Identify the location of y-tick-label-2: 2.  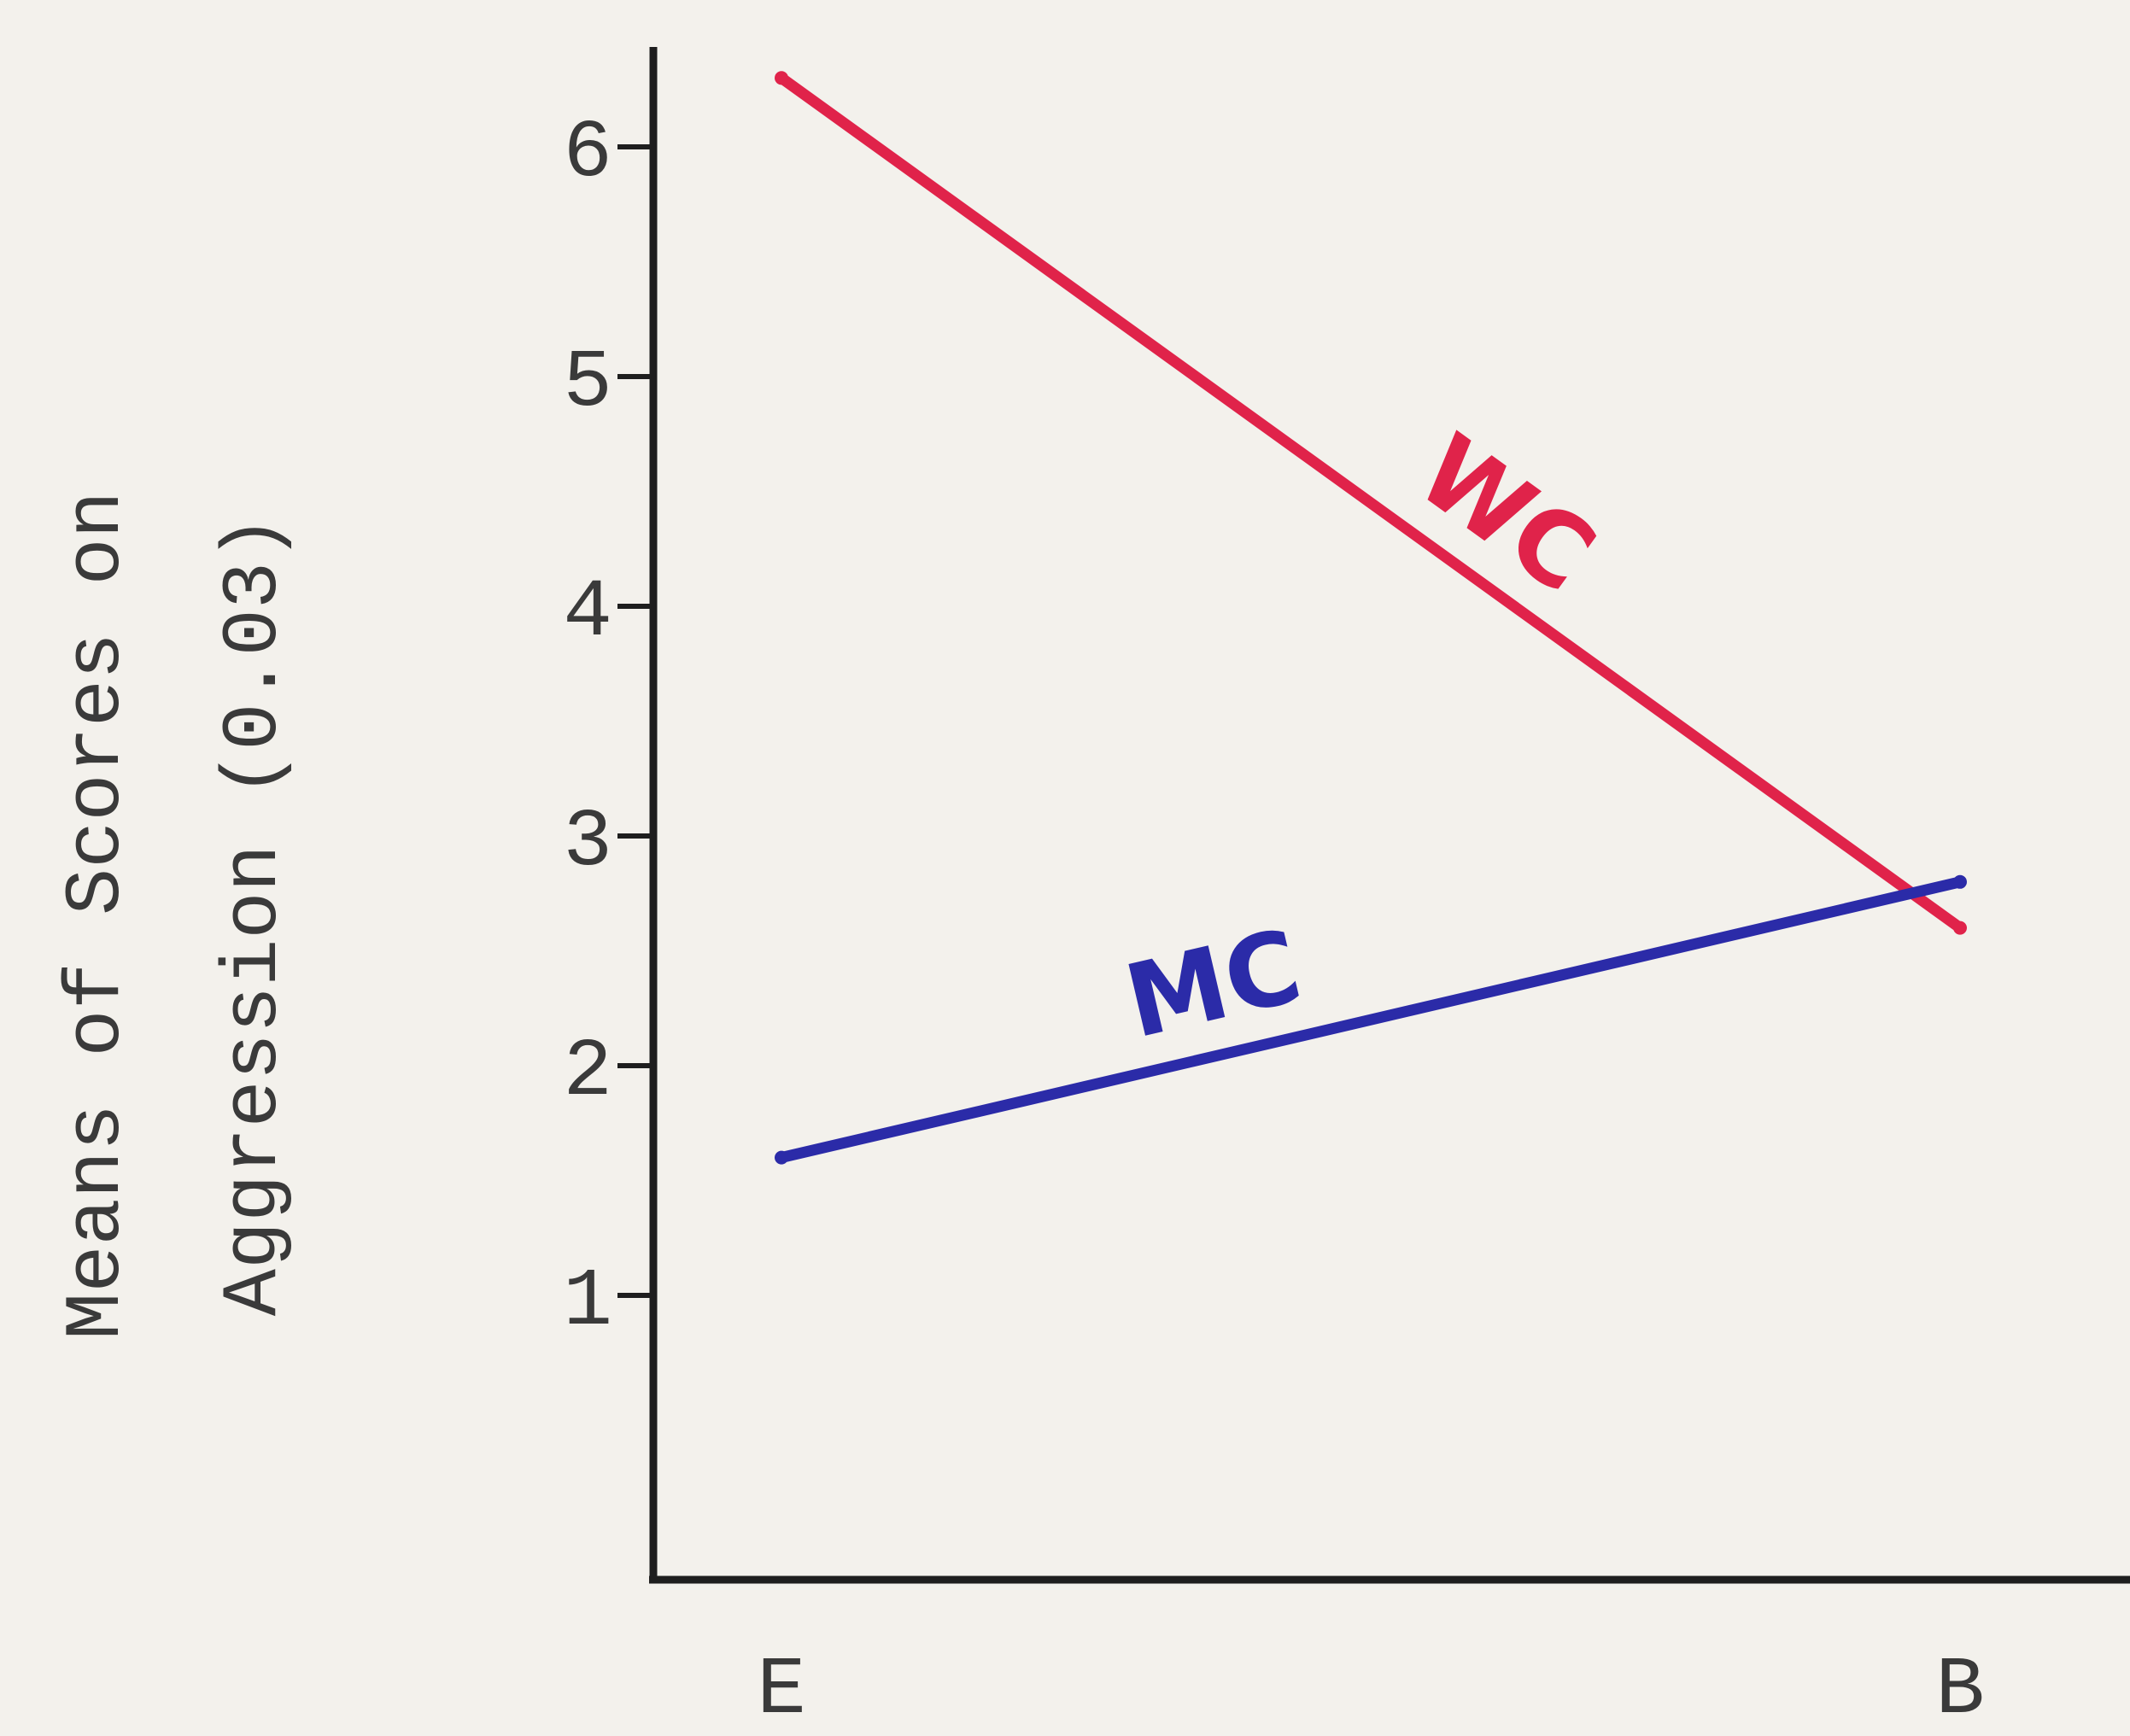
(587, 1073).